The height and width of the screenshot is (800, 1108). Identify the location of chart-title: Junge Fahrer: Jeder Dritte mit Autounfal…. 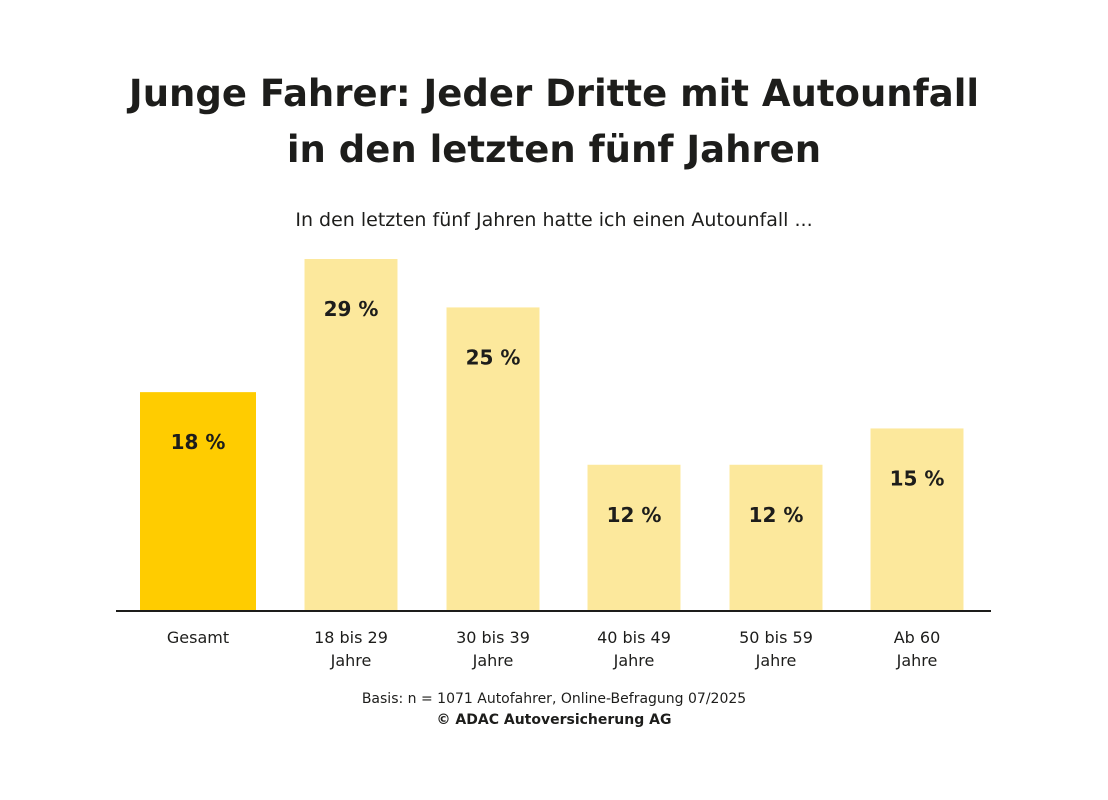
(554, 122).